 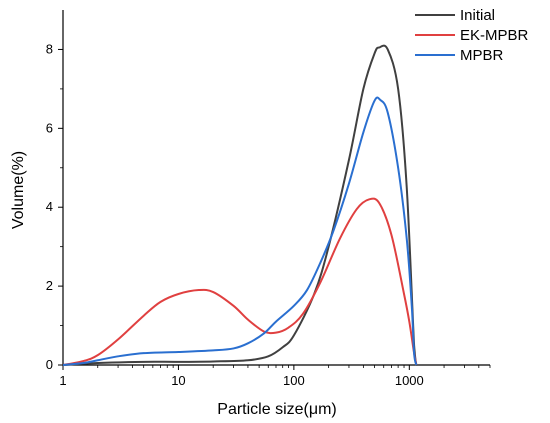 What do you see at coordinates (178, 380) in the screenshot?
I see `x-tick-label: 10` at bounding box center [178, 380].